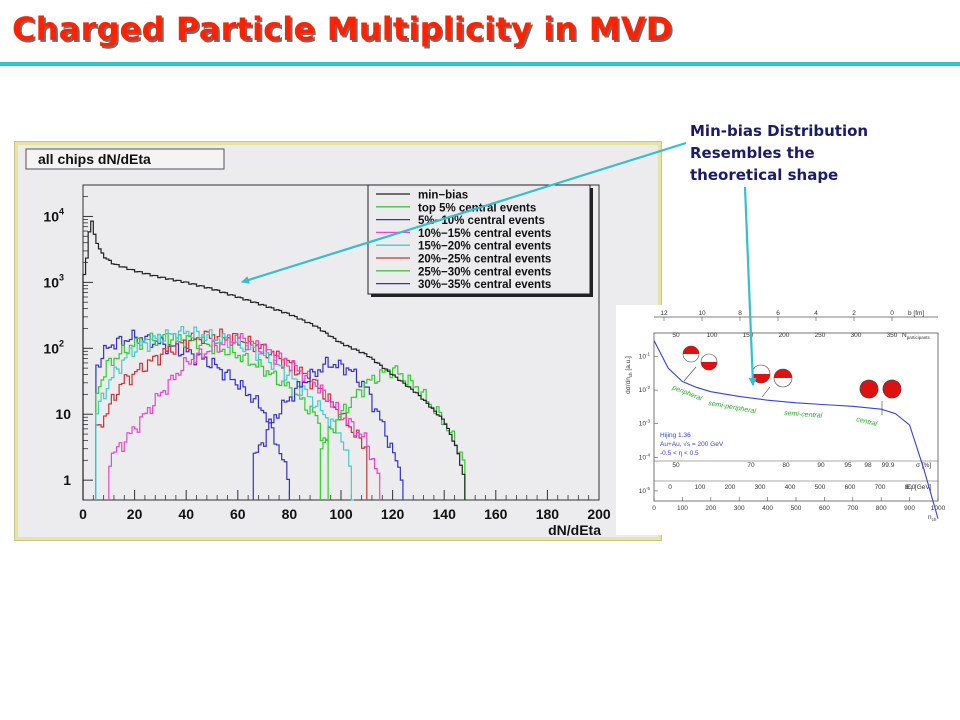 This screenshot has height=720, width=960. Describe the element at coordinates (796, 508) in the screenshot. I see `nch-tick-label: 500` at that location.